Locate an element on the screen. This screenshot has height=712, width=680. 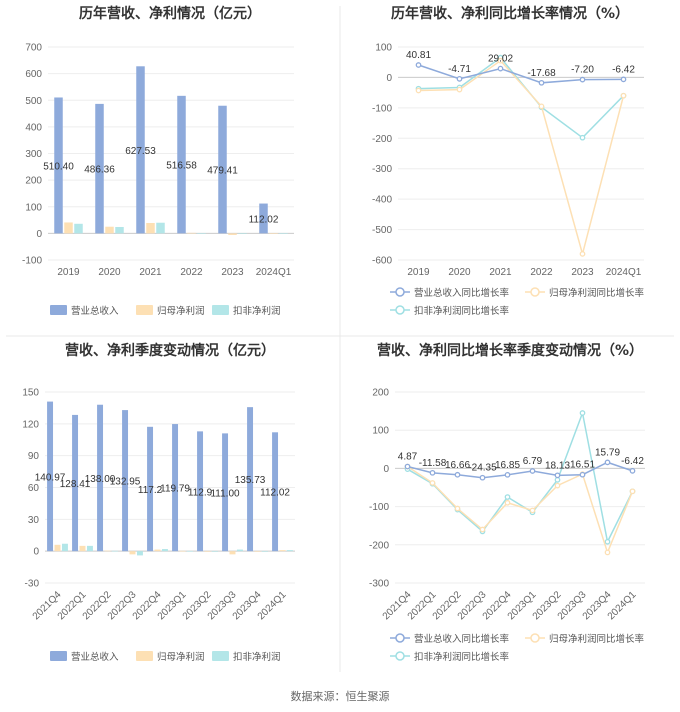
chart-title: 历年营收、净利情况（亿元） is located at coordinates (170, 13).